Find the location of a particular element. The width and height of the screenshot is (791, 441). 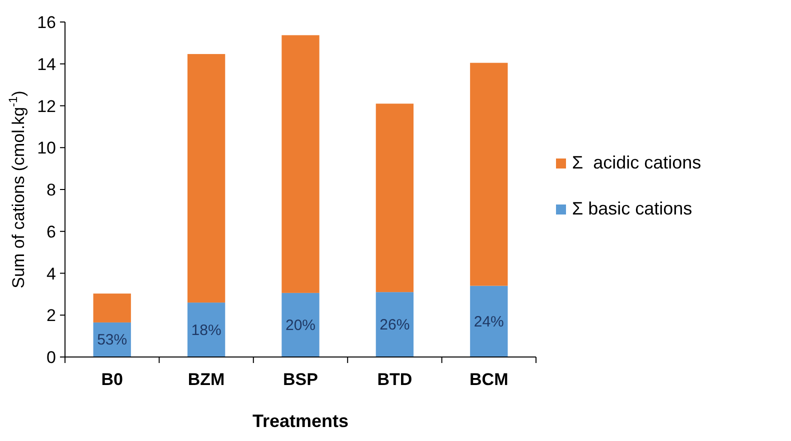

annotation: 26% is located at coordinates (395, 325).